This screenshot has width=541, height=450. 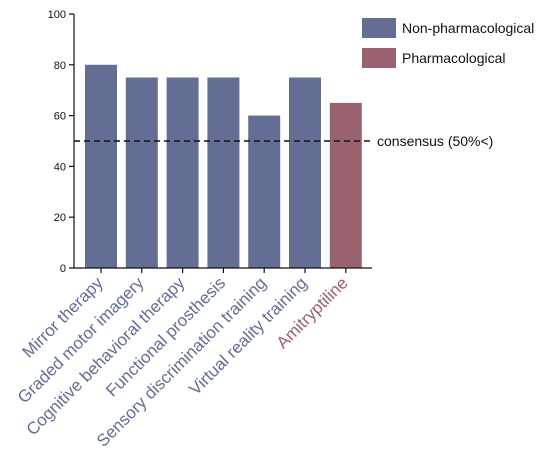 I want to click on y-tick-label-1: 20, so click(x=60, y=218).